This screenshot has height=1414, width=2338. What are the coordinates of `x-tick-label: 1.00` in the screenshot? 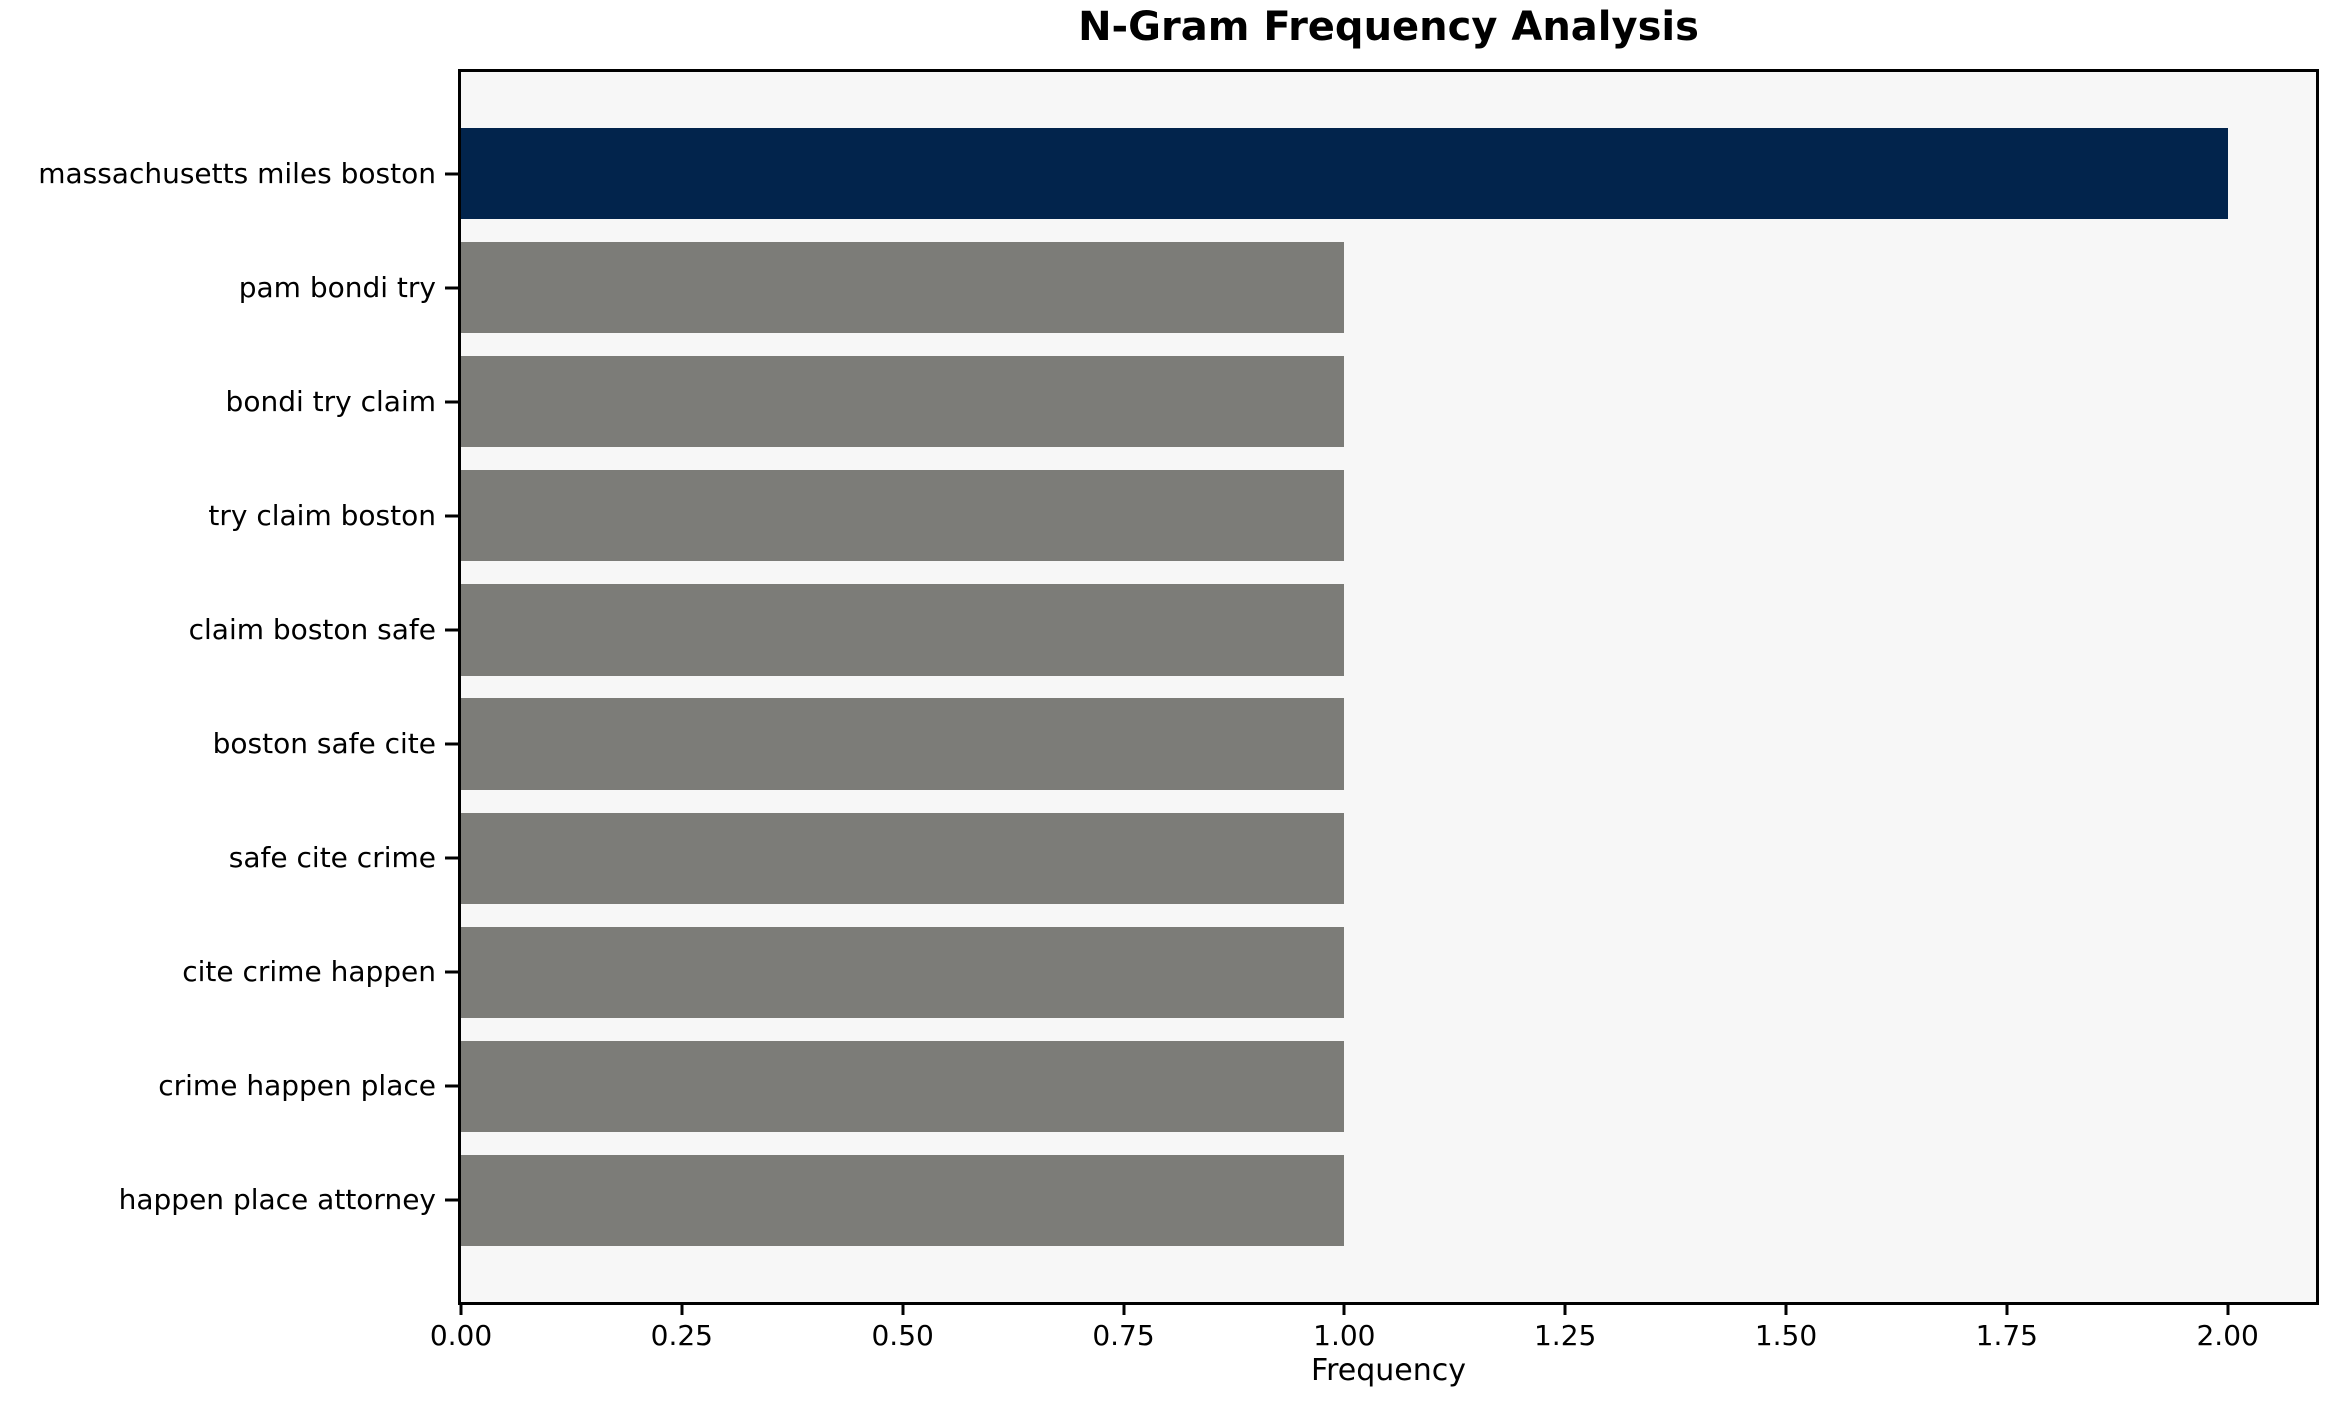 It's located at (1344, 1335).